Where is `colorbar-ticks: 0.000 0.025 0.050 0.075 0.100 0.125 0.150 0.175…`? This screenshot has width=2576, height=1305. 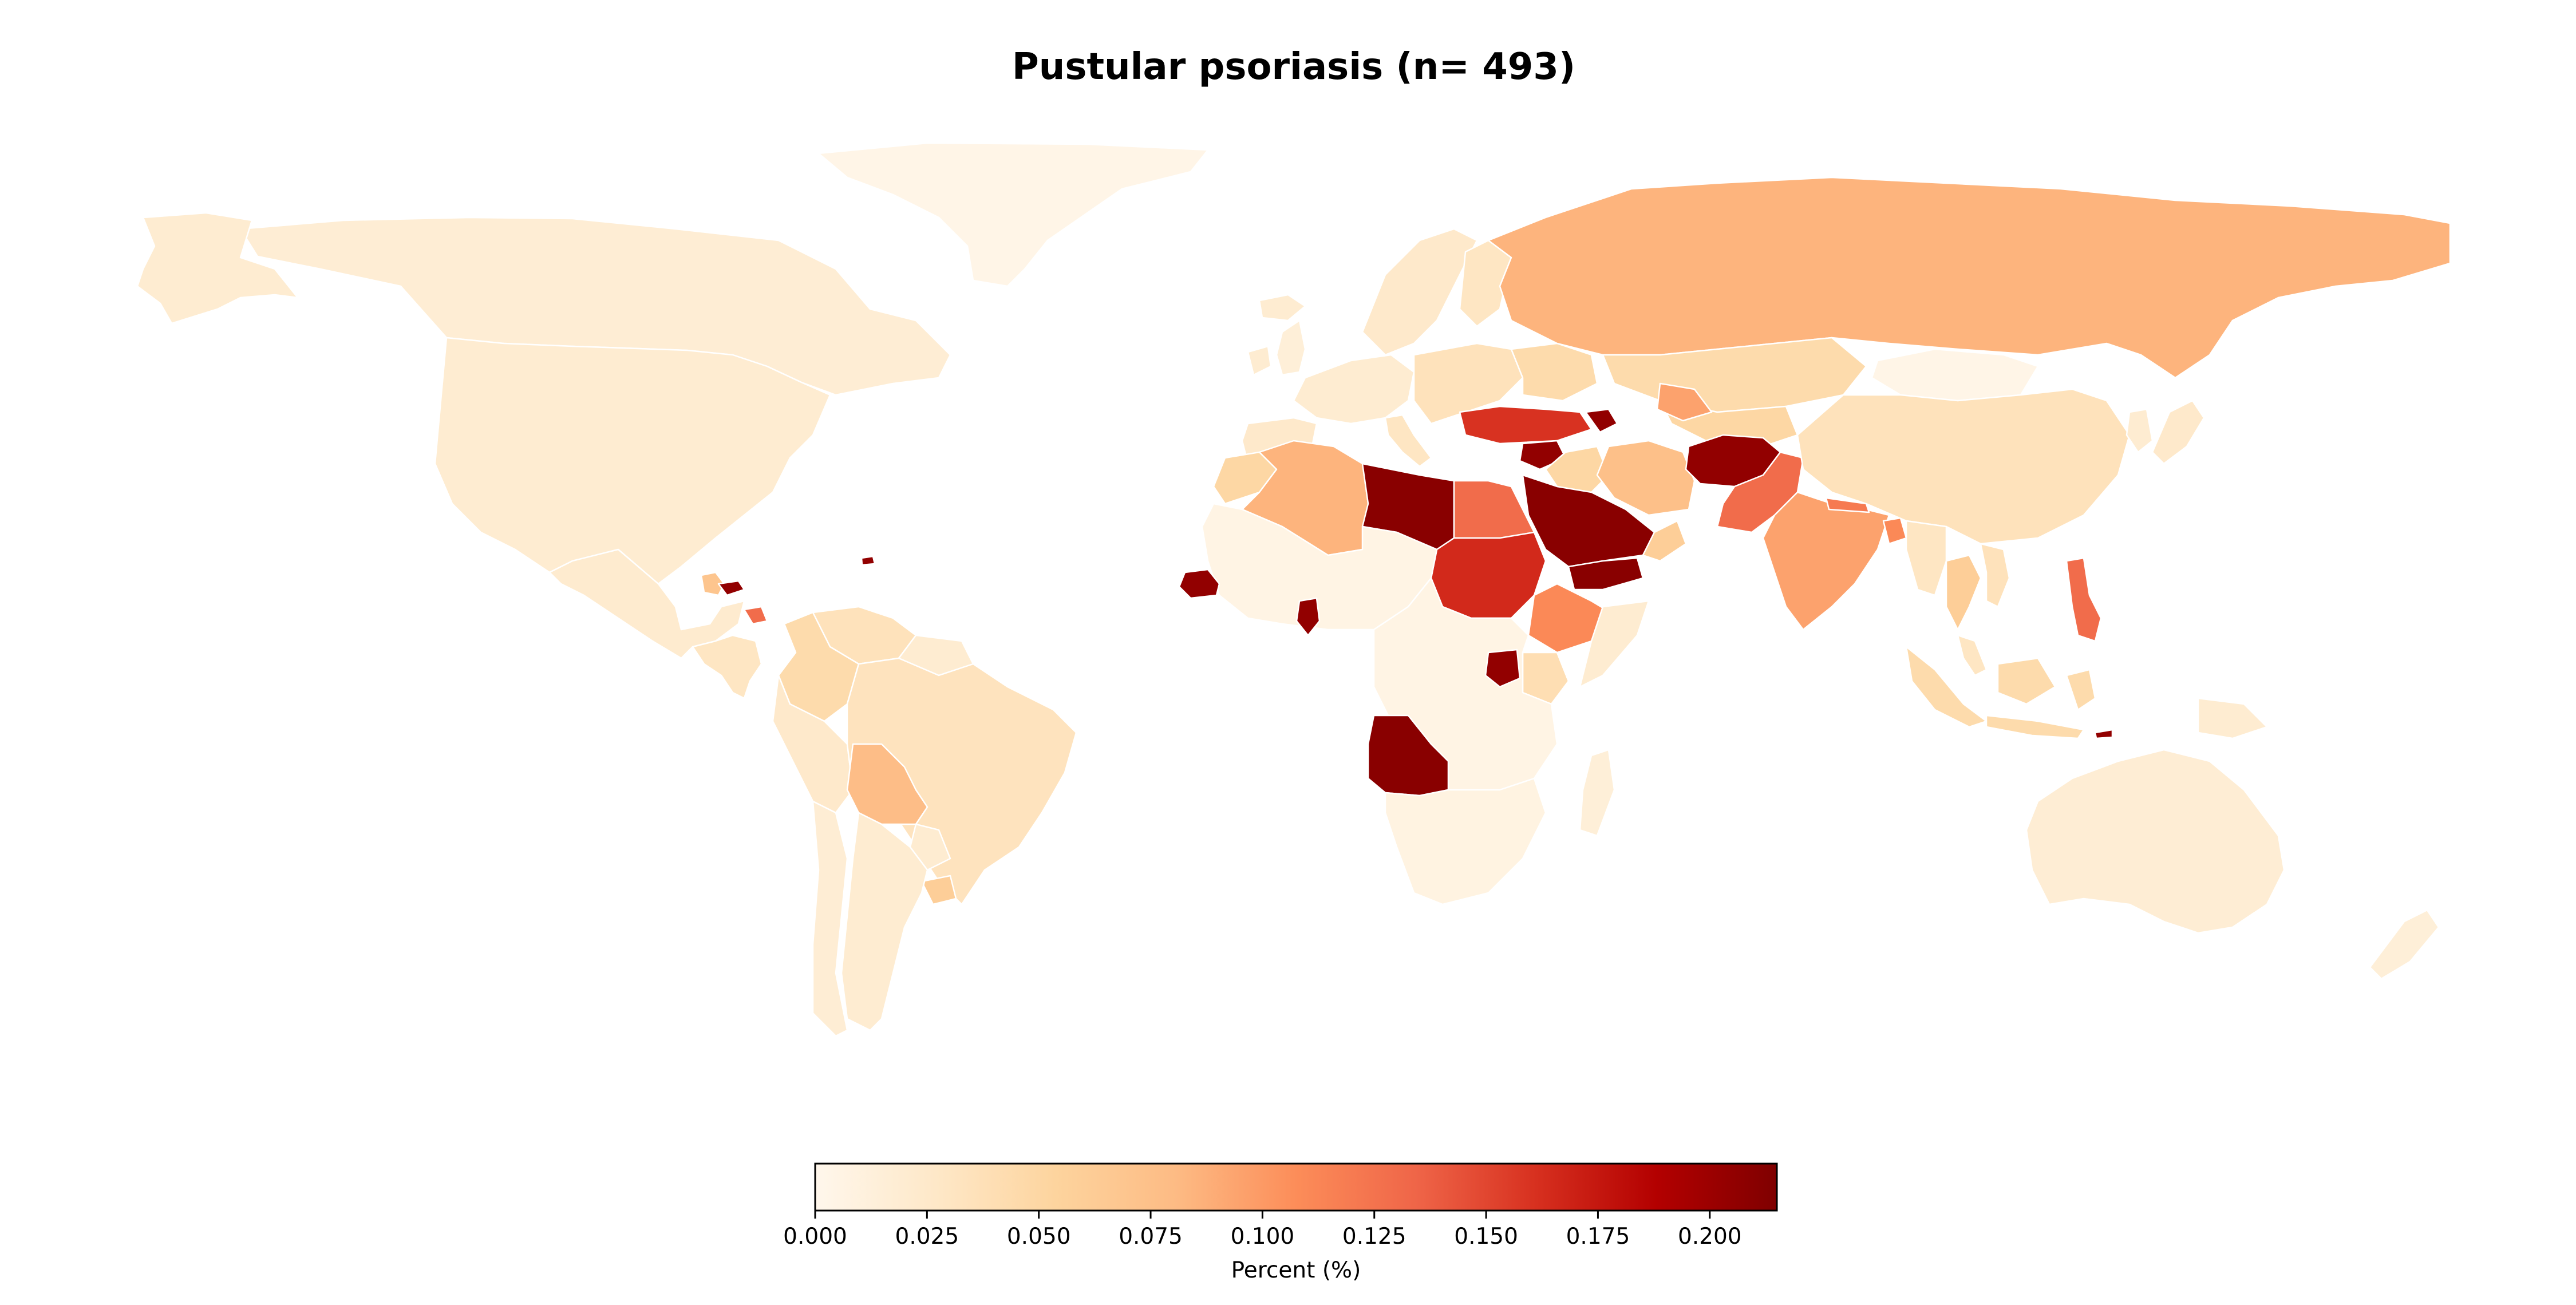 colorbar-ticks: 0.000 0.025 0.050 0.075 0.100 0.125 0.150 0.175… is located at coordinates (1262, 1230).